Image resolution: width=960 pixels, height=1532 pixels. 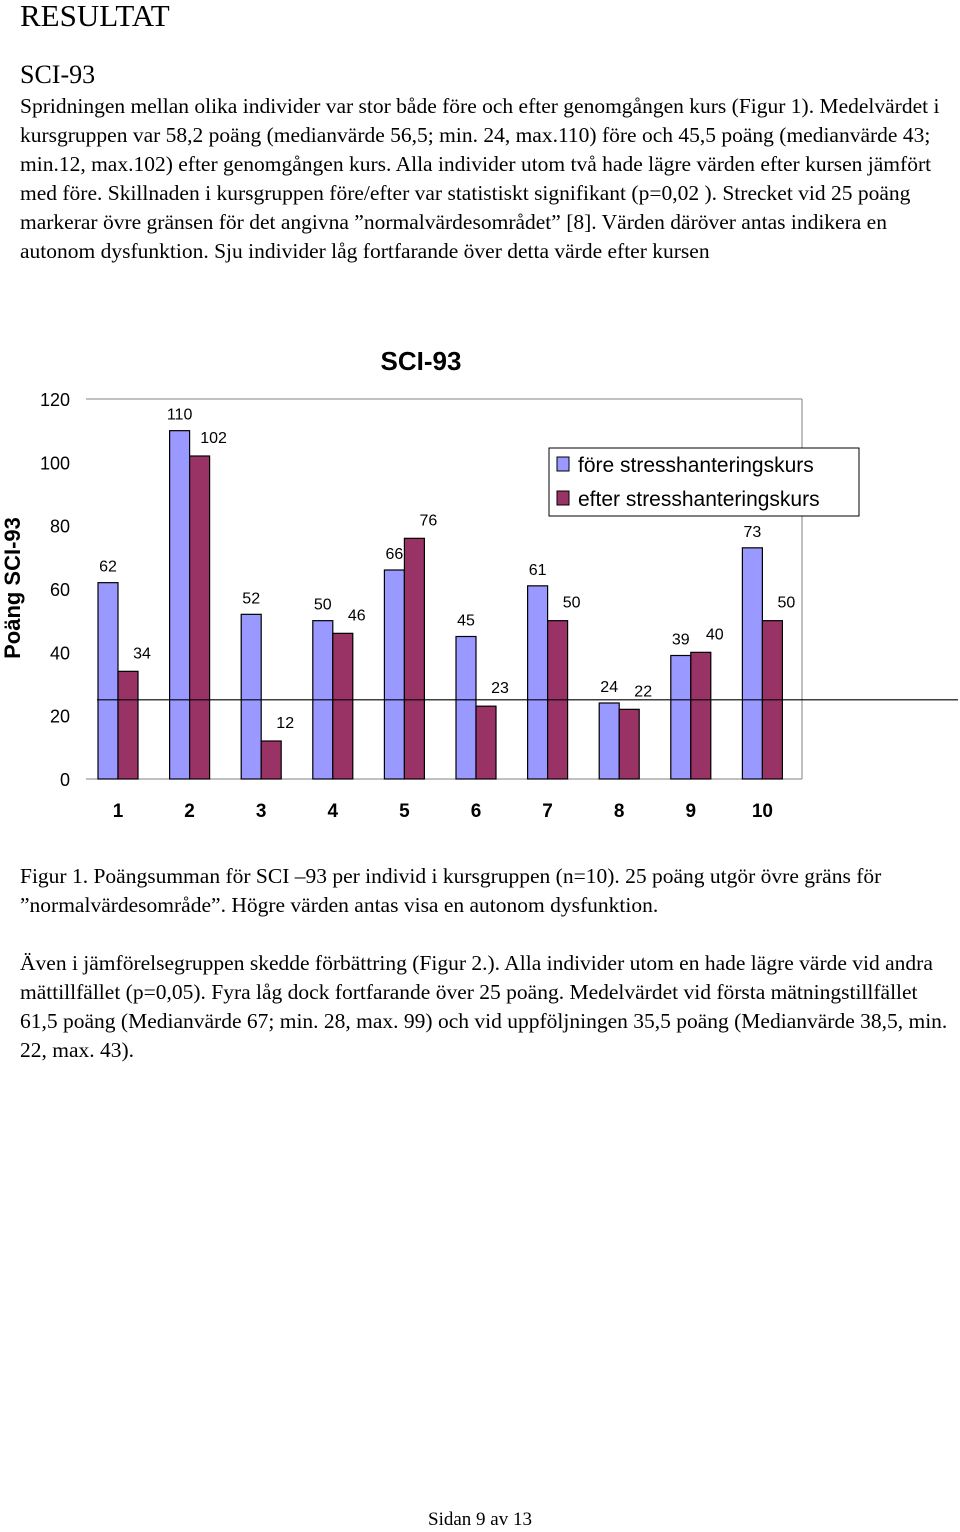 I want to click on x-tick-label: 7, so click(x=547, y=811).